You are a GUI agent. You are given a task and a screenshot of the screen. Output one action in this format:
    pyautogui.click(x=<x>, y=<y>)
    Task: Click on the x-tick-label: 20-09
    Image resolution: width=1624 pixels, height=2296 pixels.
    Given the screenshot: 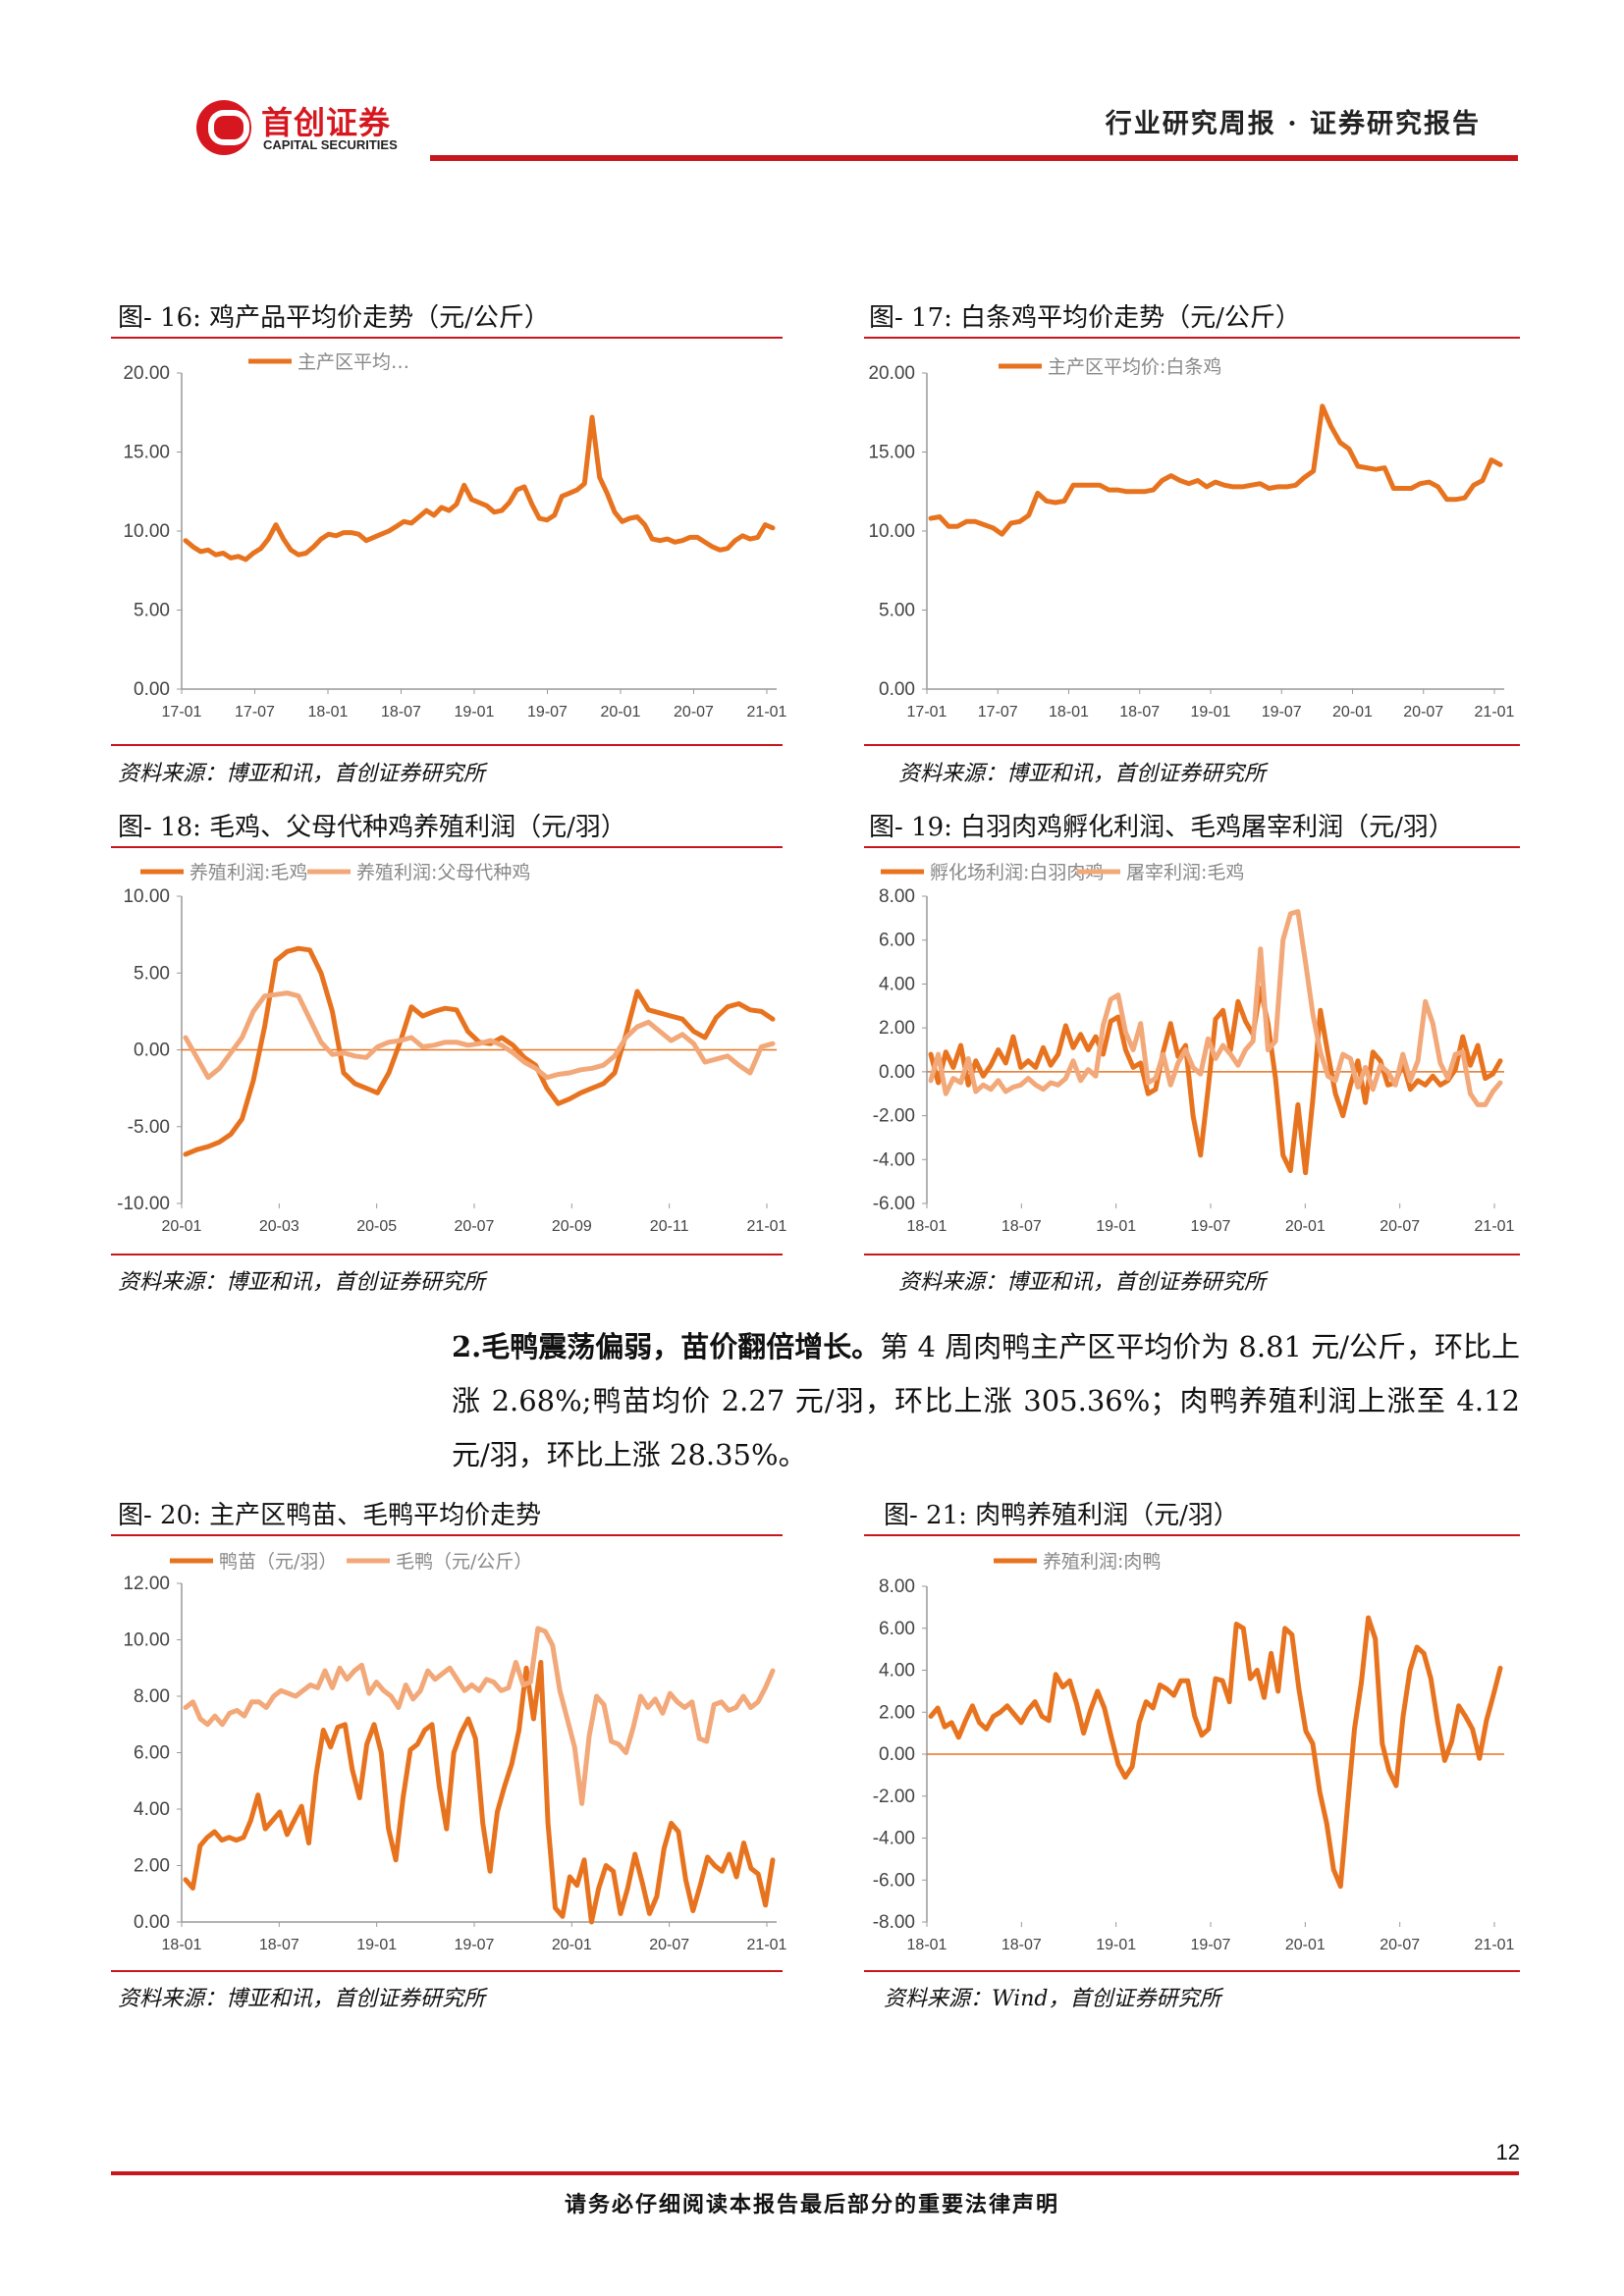 What is the action you would take?
    pyautogui.click(x=572, y=1226)
    